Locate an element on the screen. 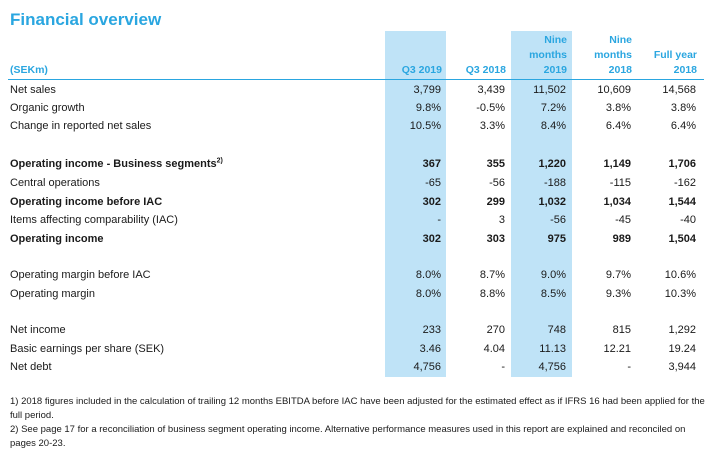  cell: 989 is located at coordinates (621, 239).